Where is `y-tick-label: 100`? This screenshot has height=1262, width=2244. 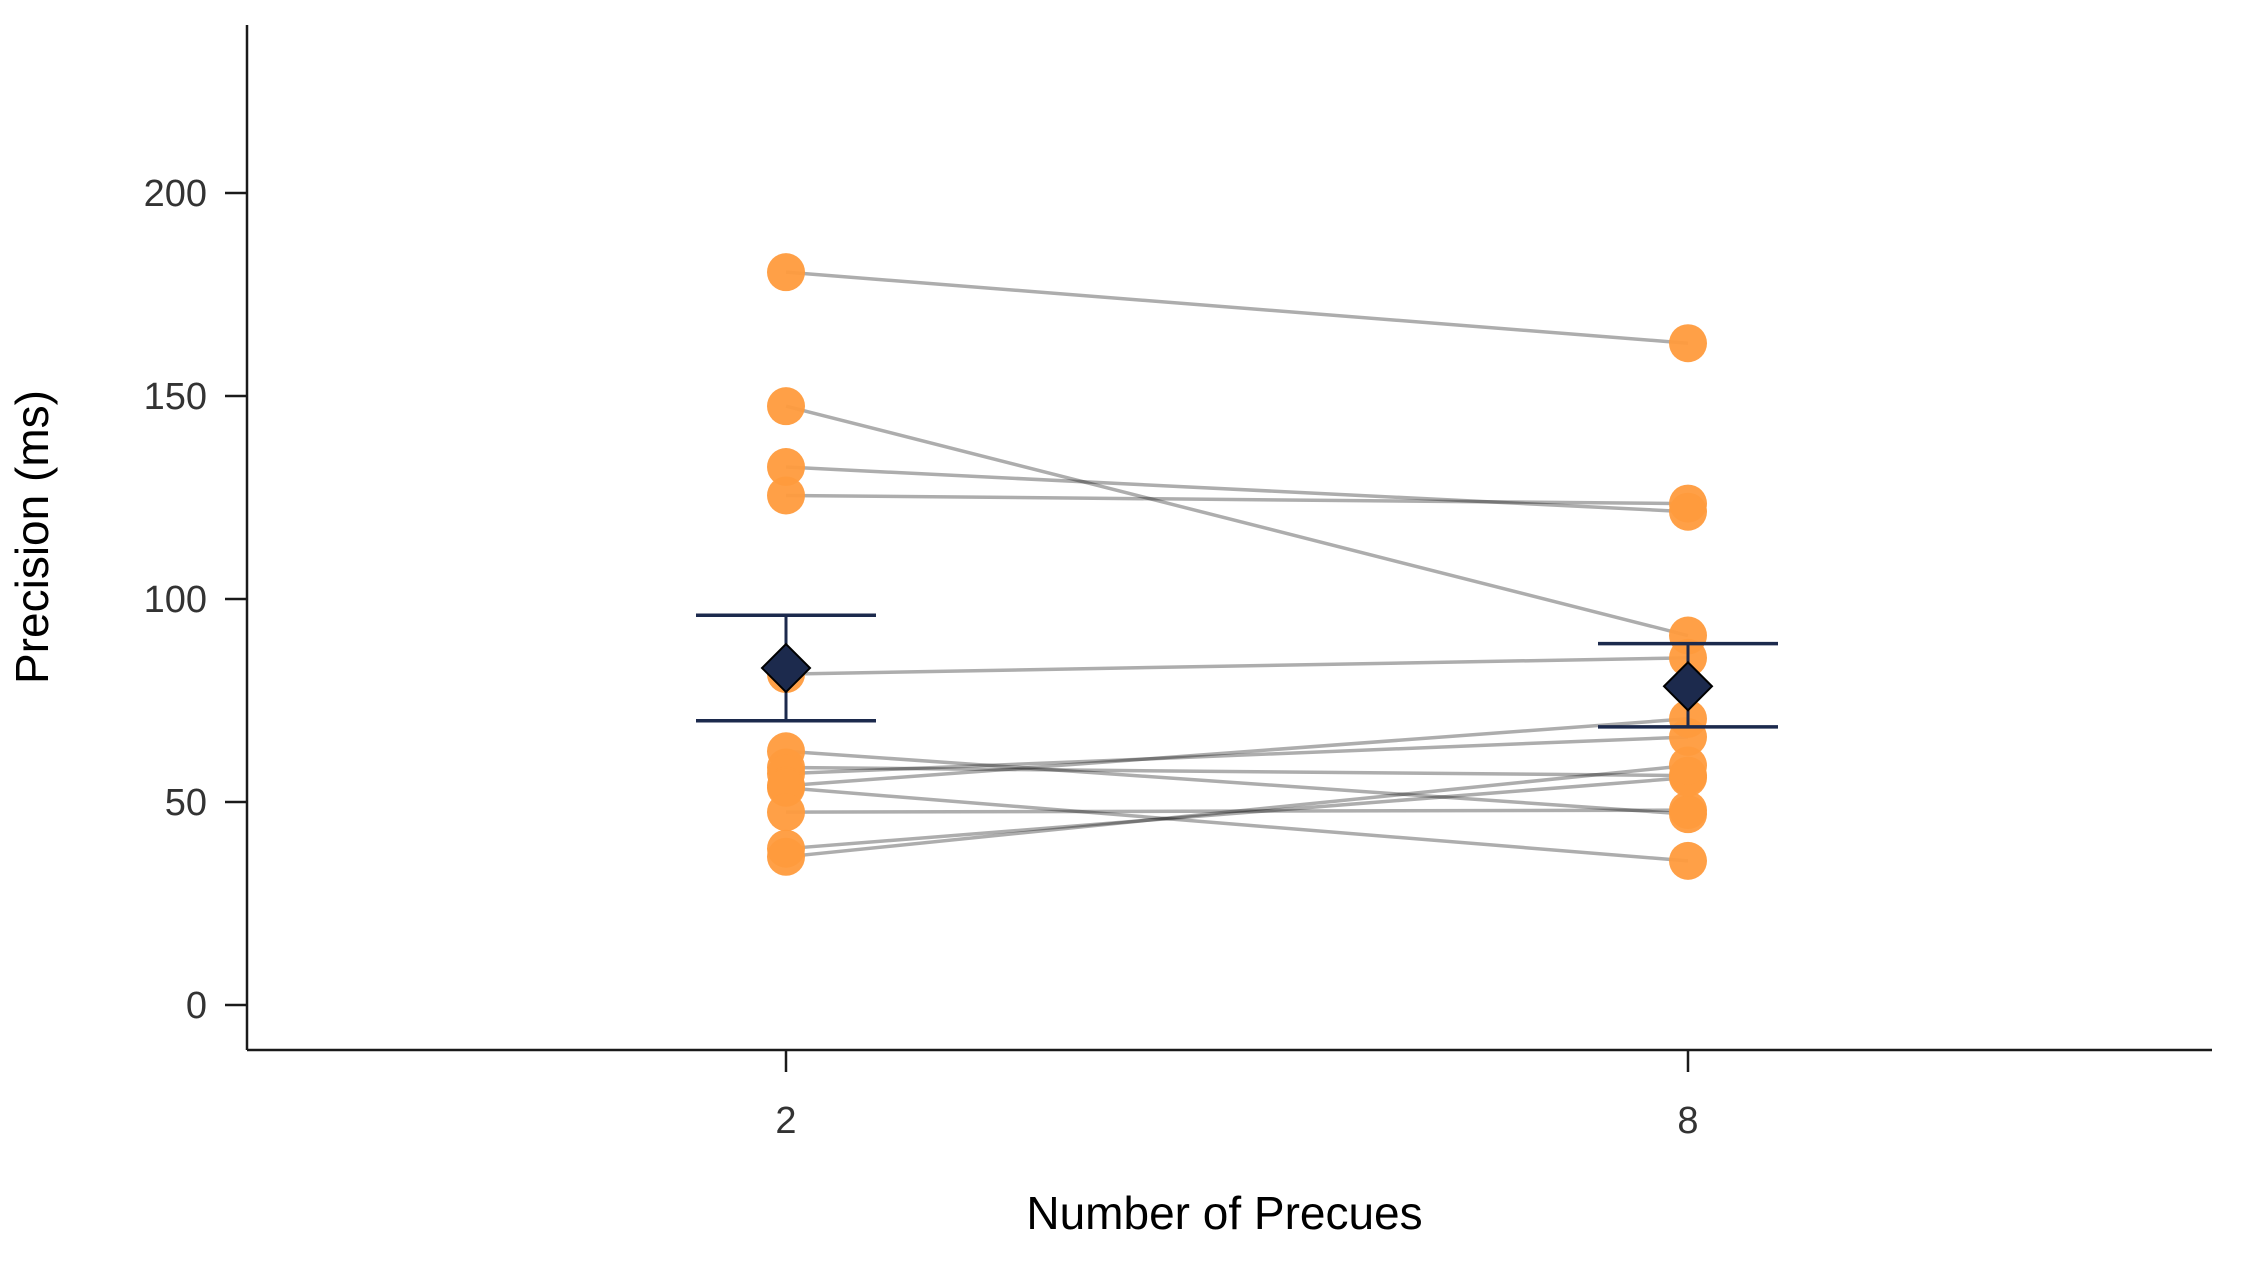
y-tick-label: 100 is located at coordinates (175, 600).